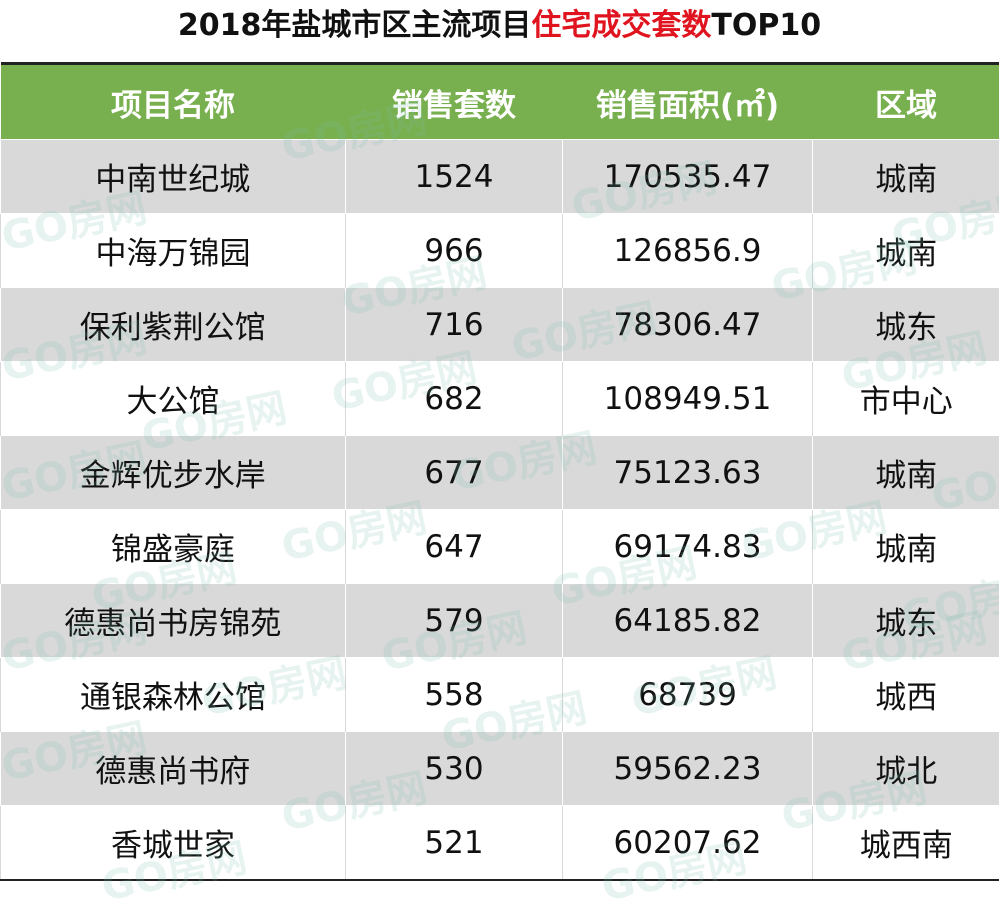  I want to click on table-cell: 中南世纪城, so click(173, 177).